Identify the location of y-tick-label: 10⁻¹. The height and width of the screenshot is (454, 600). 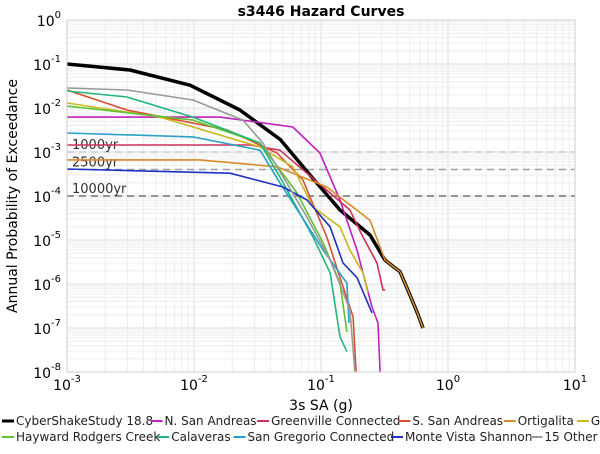
(47, 64).